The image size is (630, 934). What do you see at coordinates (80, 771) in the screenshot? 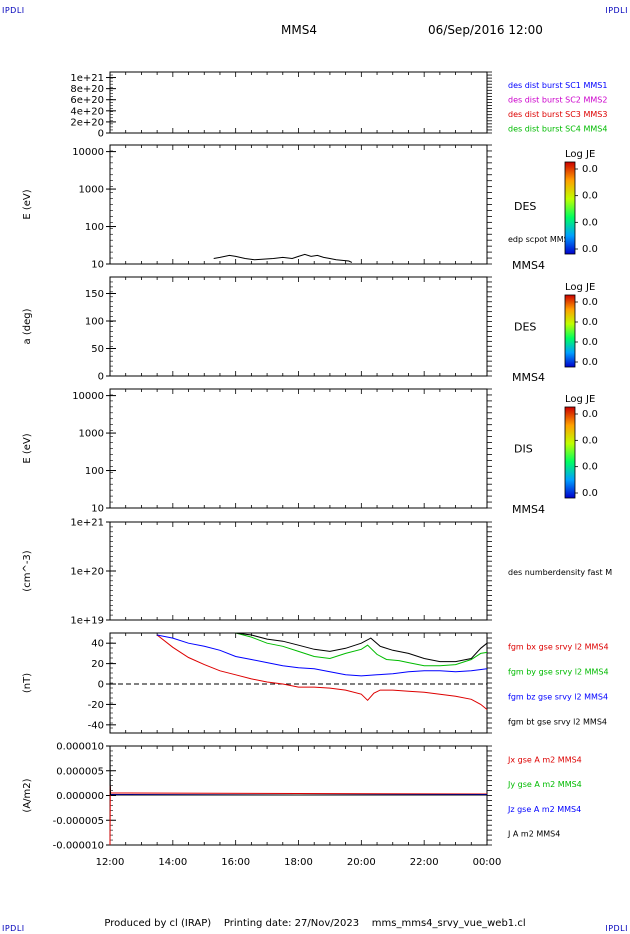
I see `y-tick-label: 0.000005` at bounding box center [80, 771].